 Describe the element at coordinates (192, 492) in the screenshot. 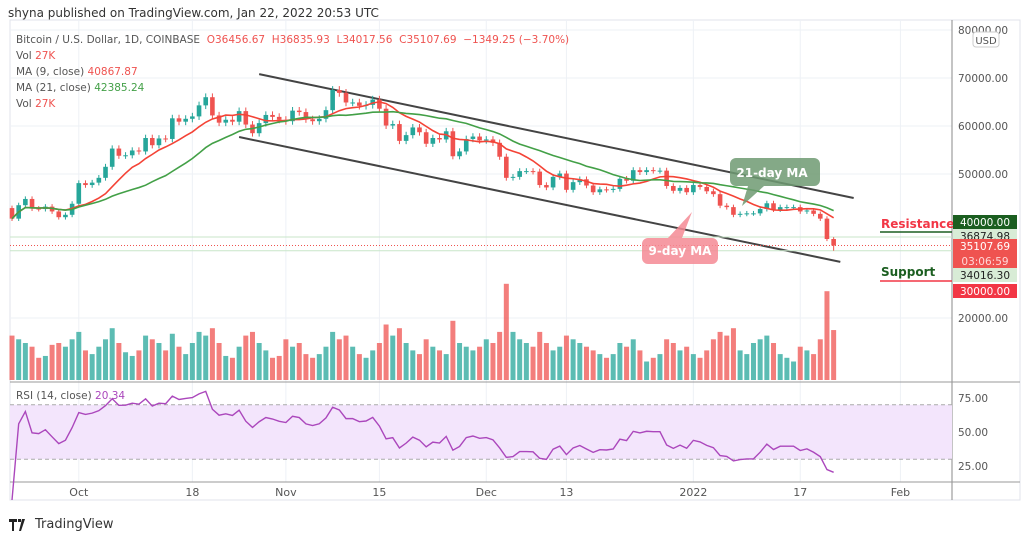

I see `x-tick-label: 18` at that location.